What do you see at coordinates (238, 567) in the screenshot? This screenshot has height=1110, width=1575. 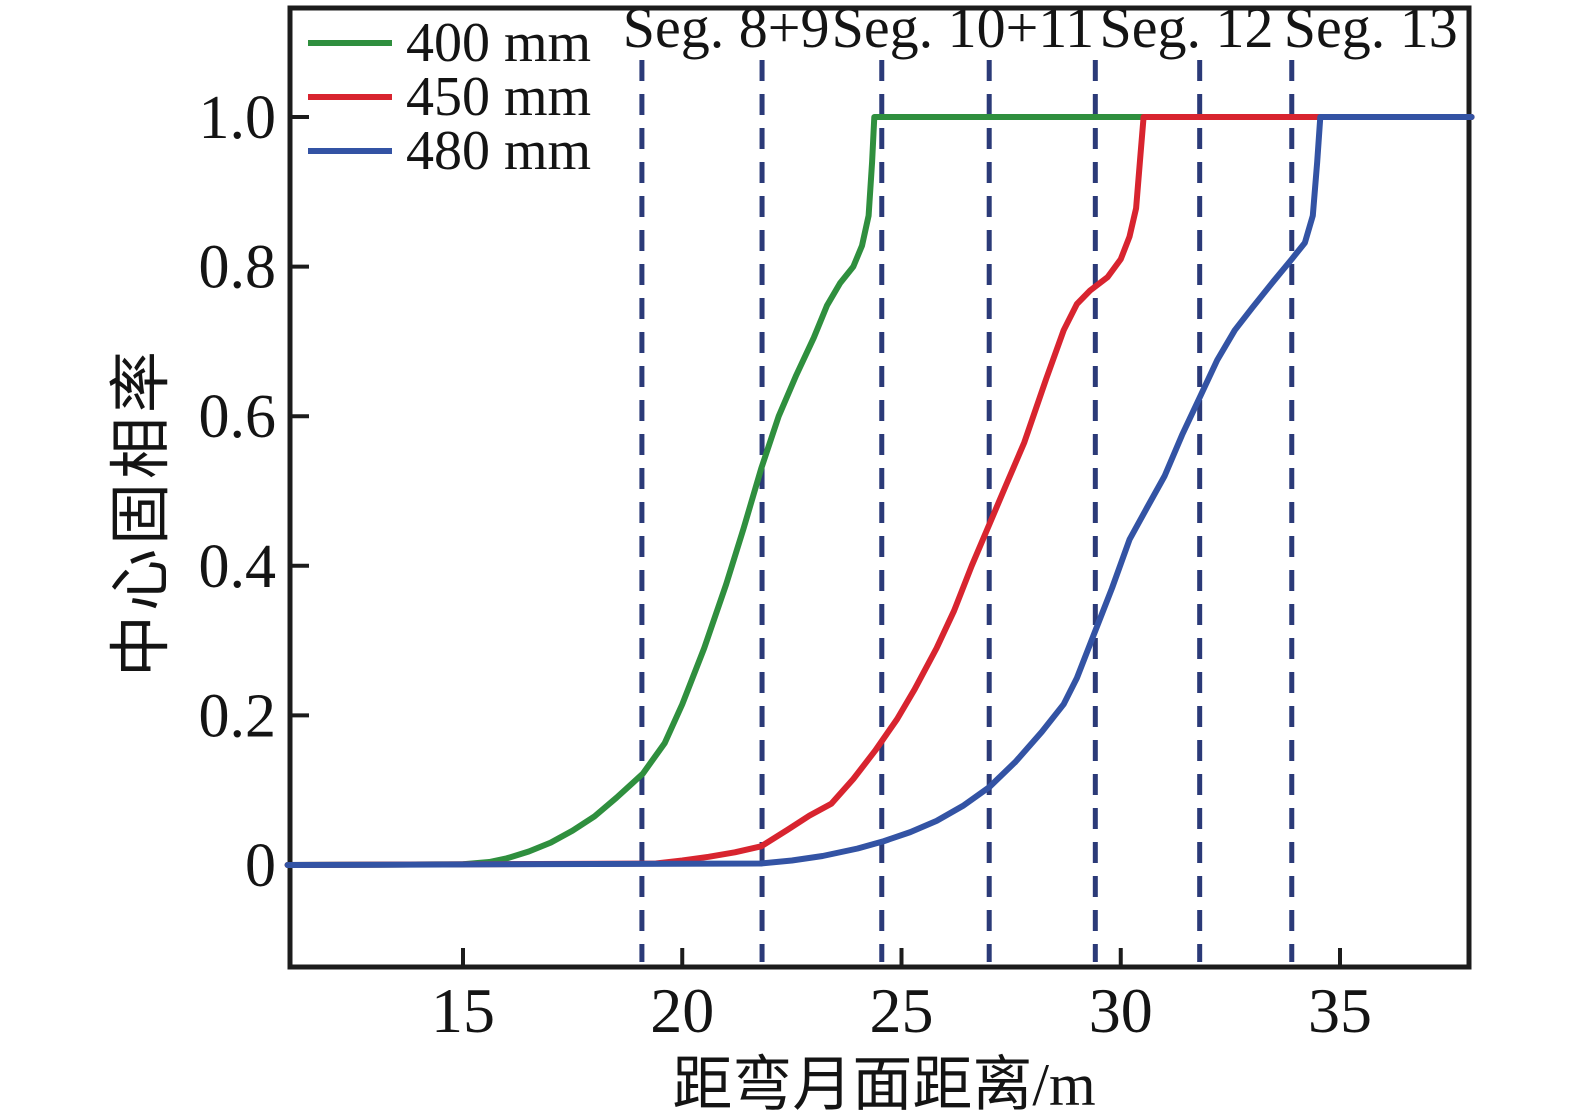 I see `y-tick-label: 0.4` at bounding box center [238, 567].